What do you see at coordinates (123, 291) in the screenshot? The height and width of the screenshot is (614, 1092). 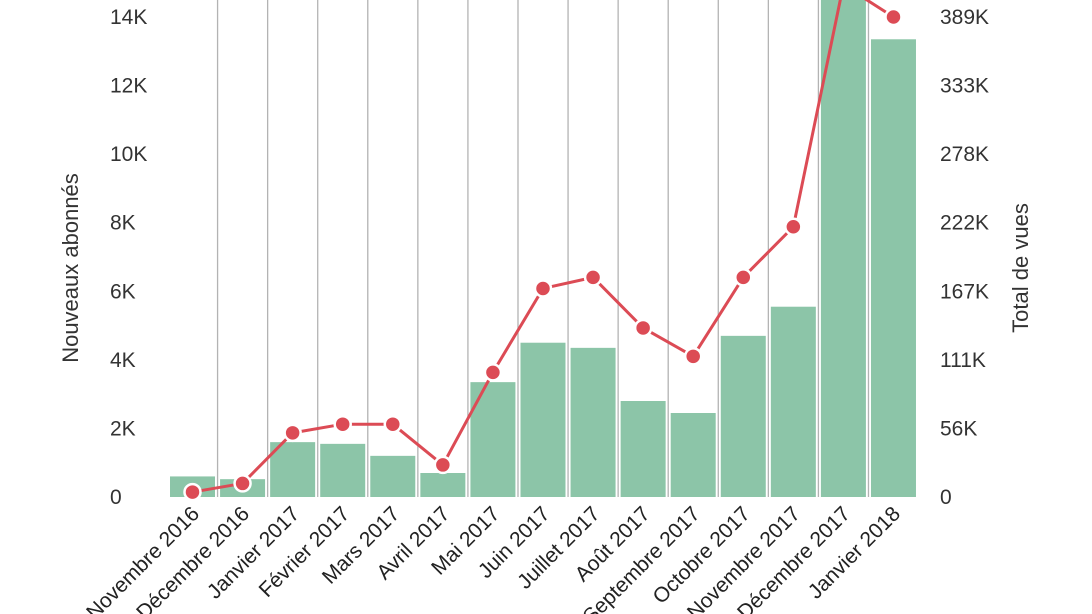 I see `left-tick-label: 6K` at bounding box center [123, 291].